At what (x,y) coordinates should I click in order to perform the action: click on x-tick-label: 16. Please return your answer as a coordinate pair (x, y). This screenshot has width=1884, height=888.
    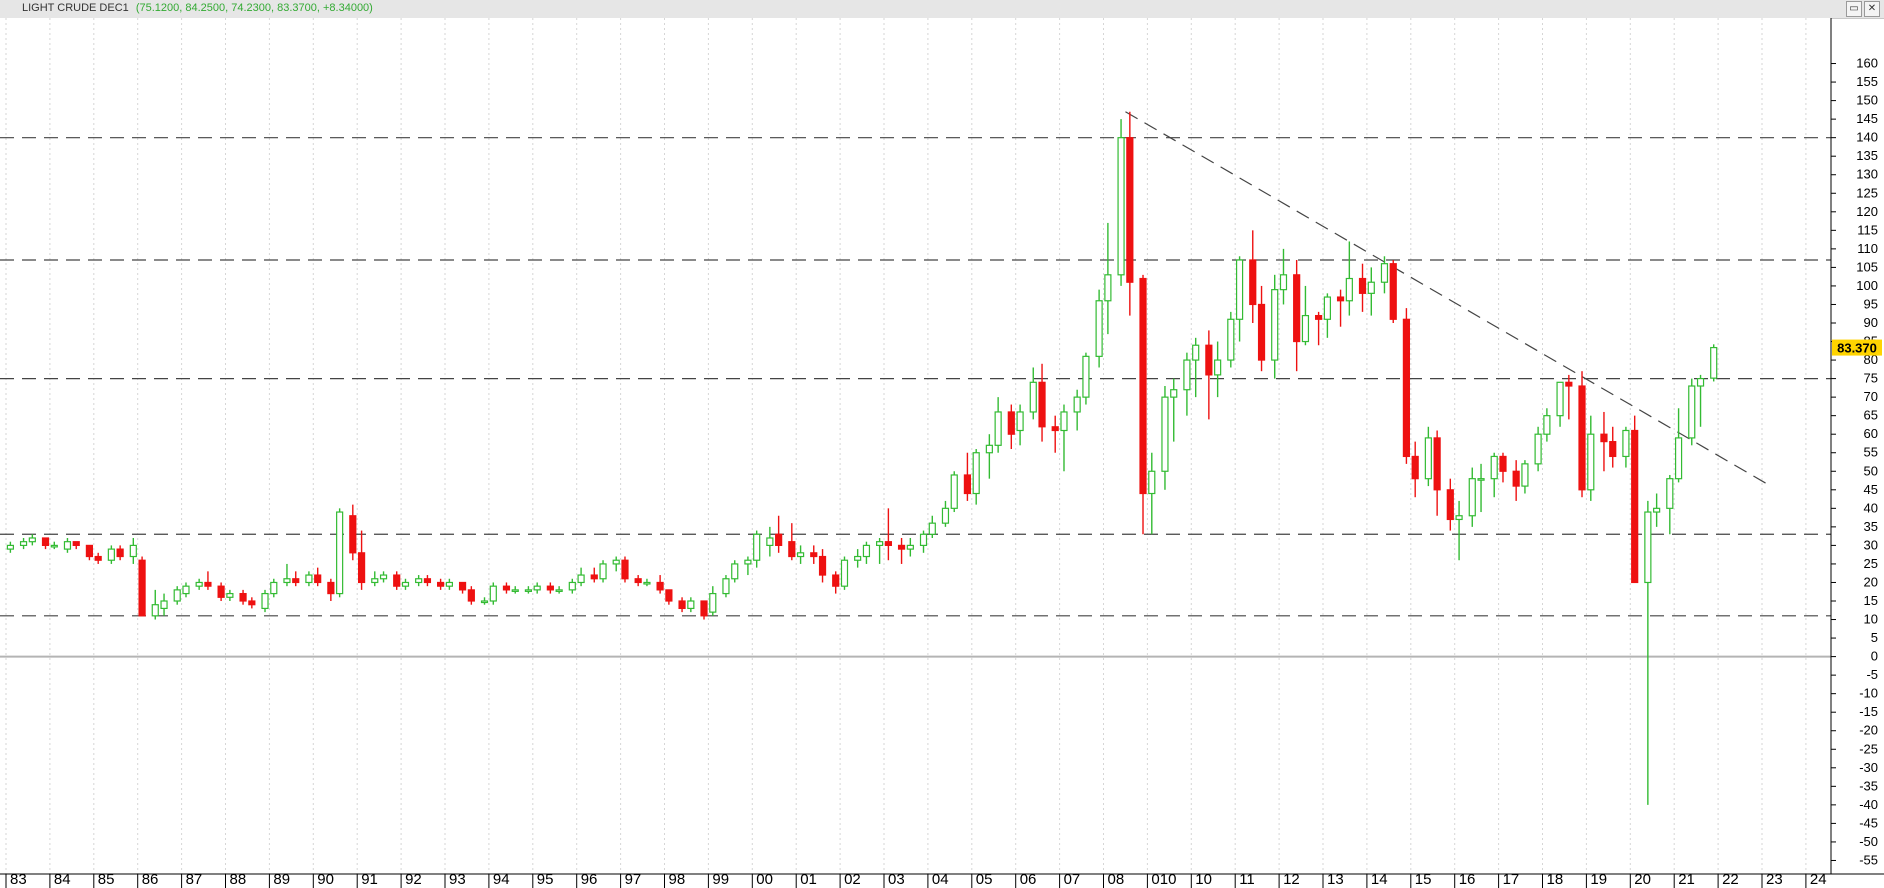
    Looking at the image, I should click on (1467, 879).